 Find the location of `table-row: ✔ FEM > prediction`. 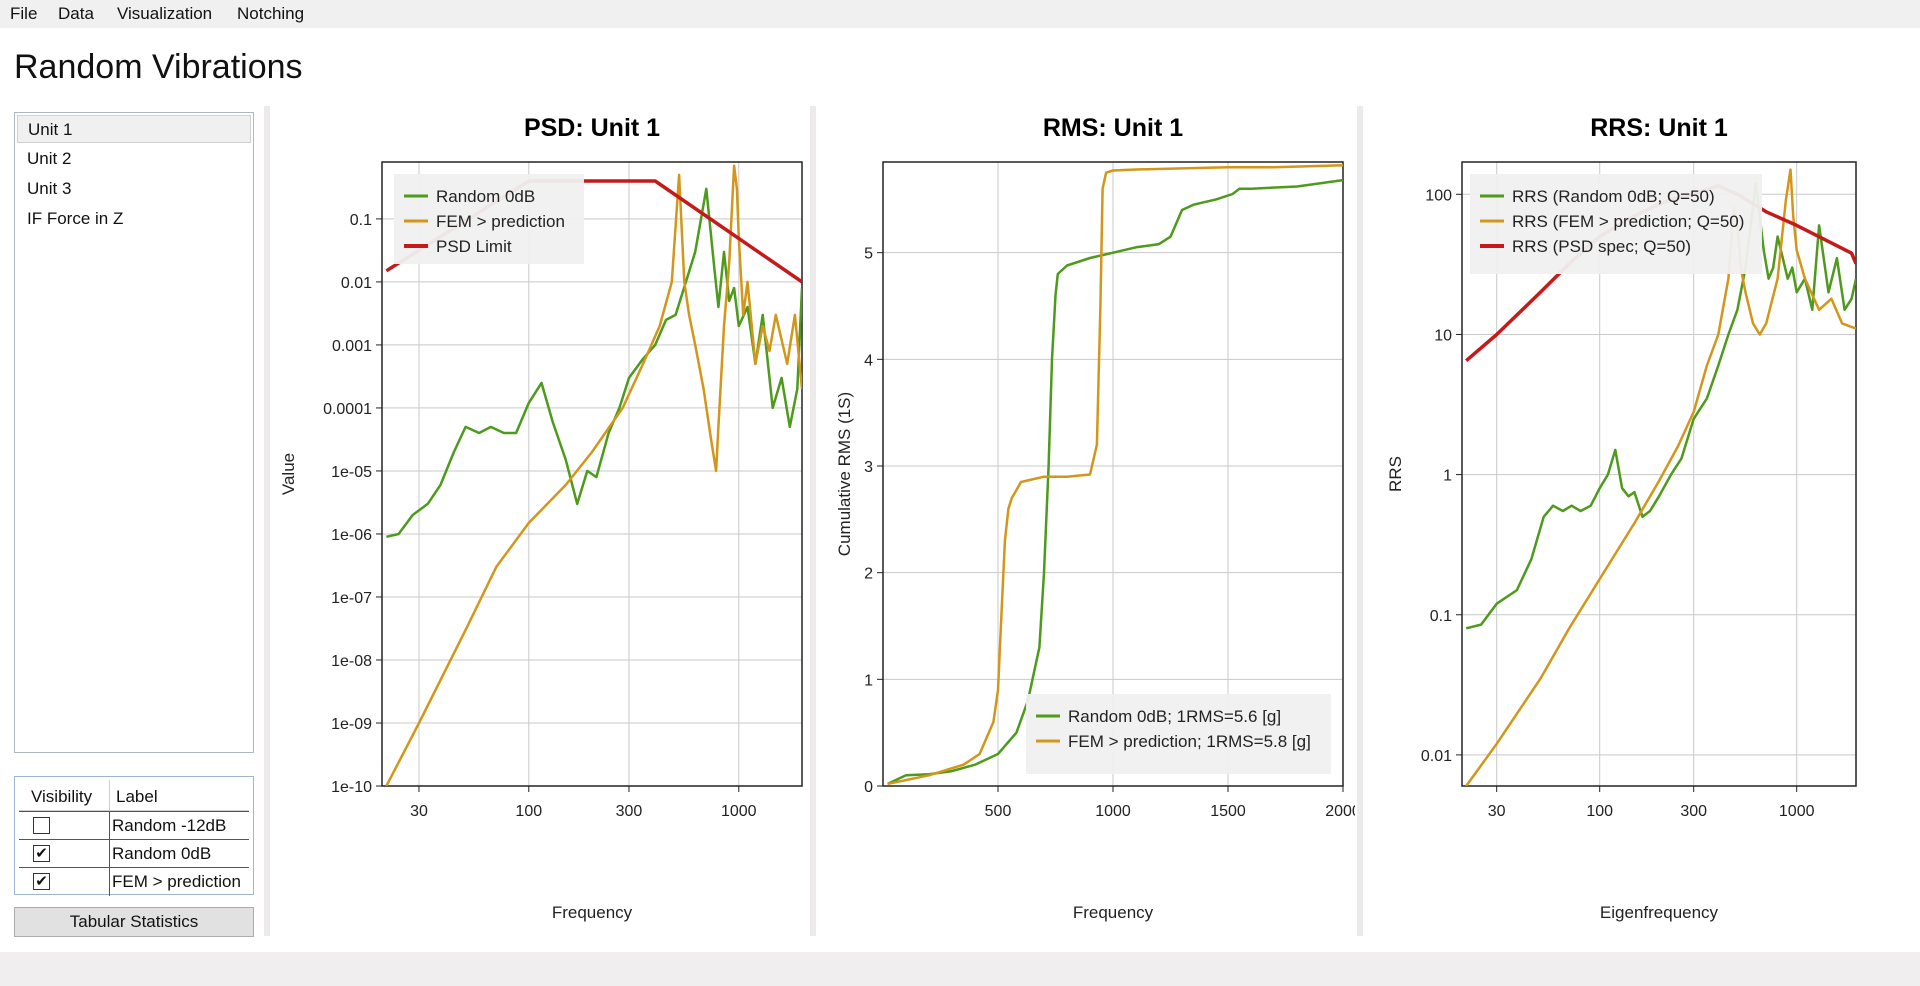

table-row: ✔ FEM > prediction is located at coordinates (134, 881).